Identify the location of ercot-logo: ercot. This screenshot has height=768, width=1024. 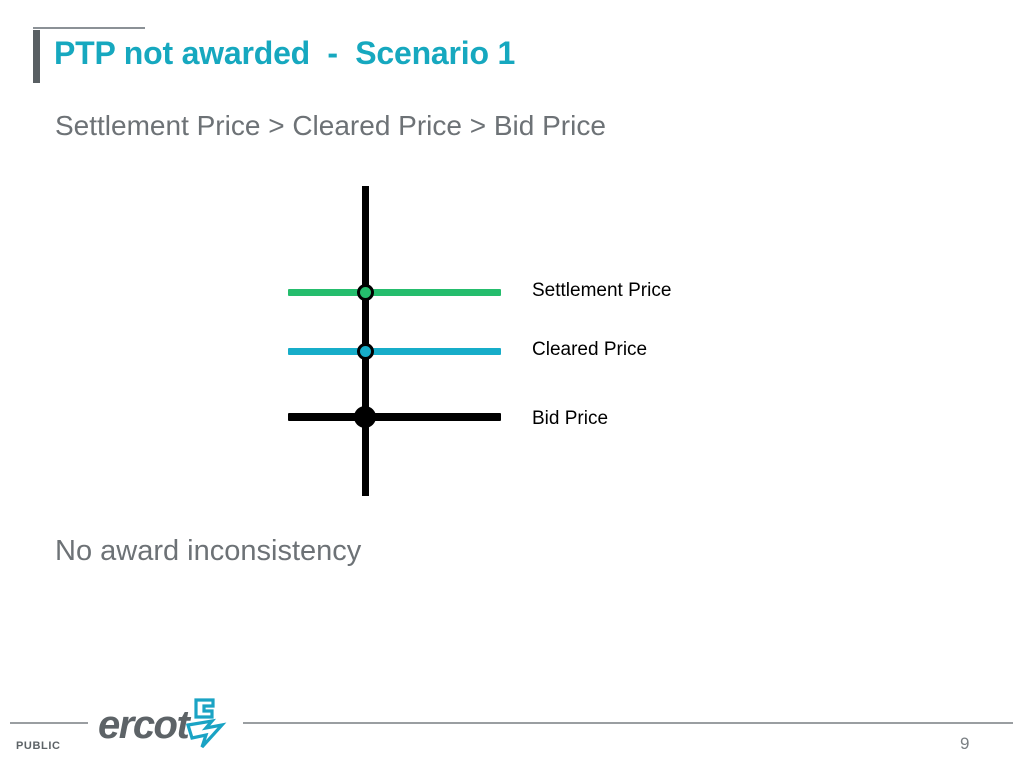
(165, 726).